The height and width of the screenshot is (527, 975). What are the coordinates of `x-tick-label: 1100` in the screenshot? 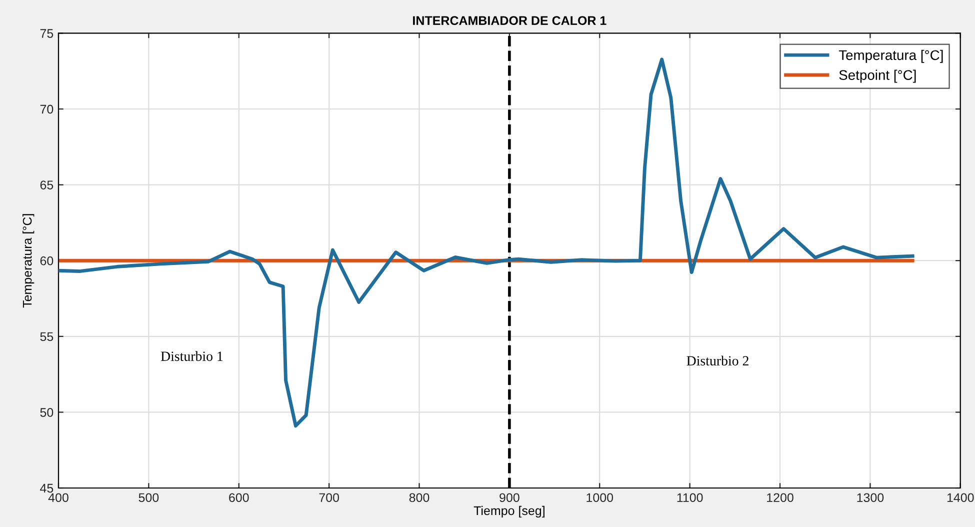 It's located at (690, 497).